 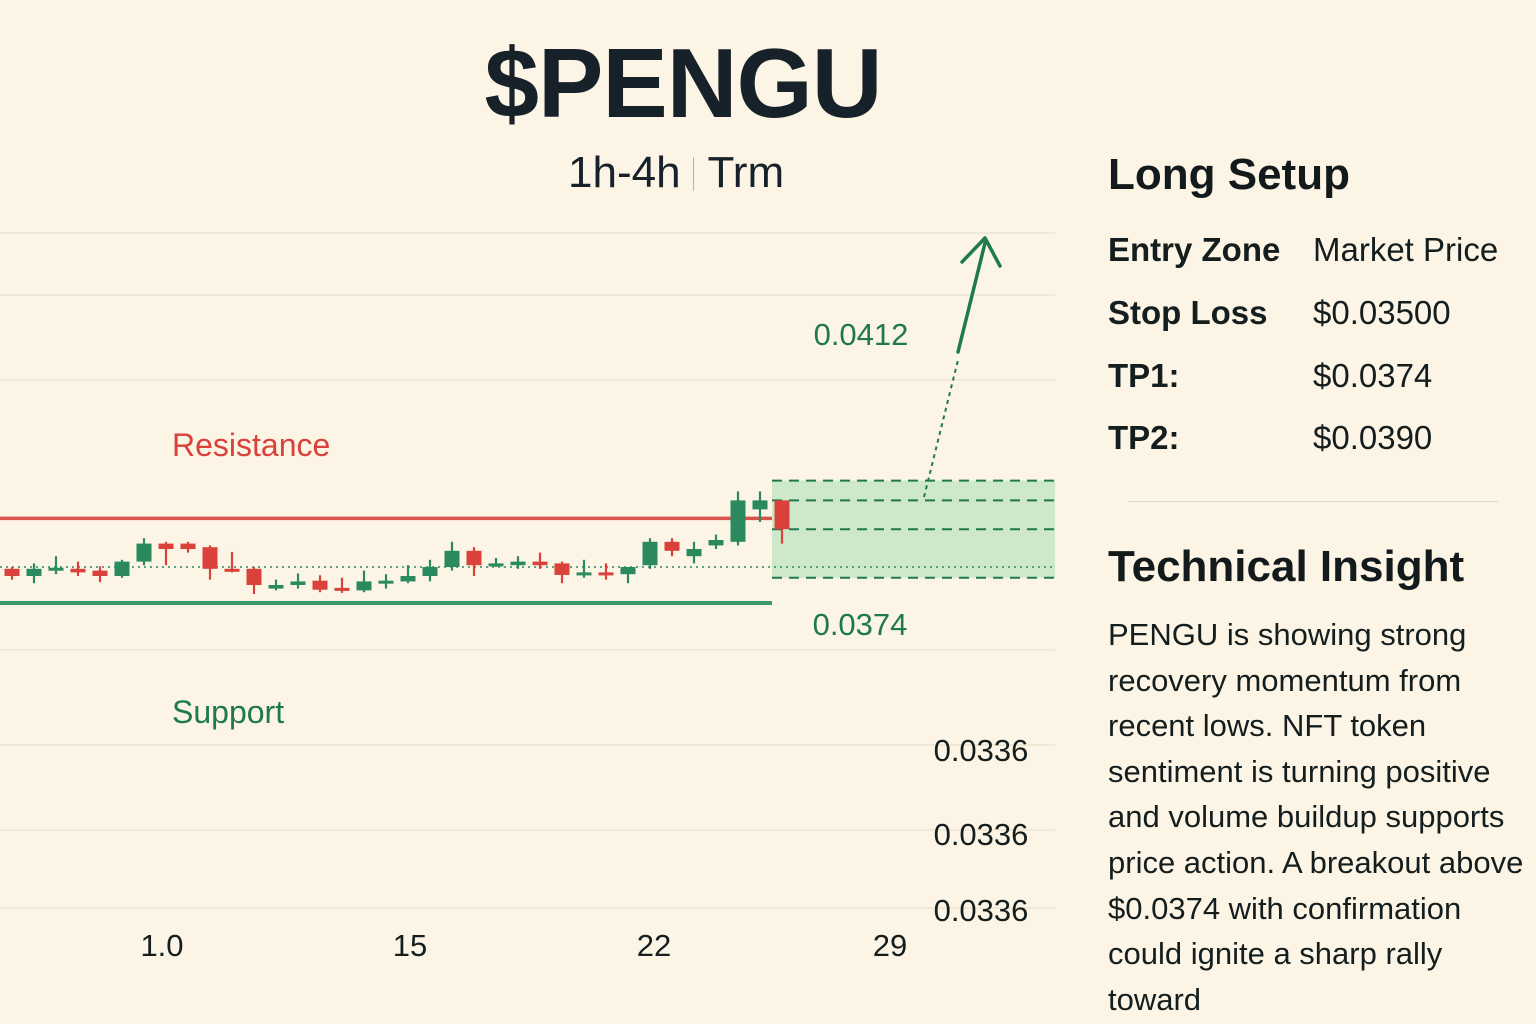 I want to click on setup-value: $0.0390, so click(x=1373, y=437).